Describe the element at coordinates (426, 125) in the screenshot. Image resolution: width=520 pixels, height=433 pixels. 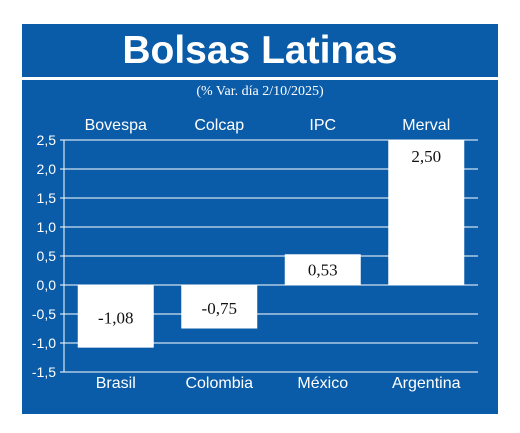
I see `index-label: Merval` at that location.